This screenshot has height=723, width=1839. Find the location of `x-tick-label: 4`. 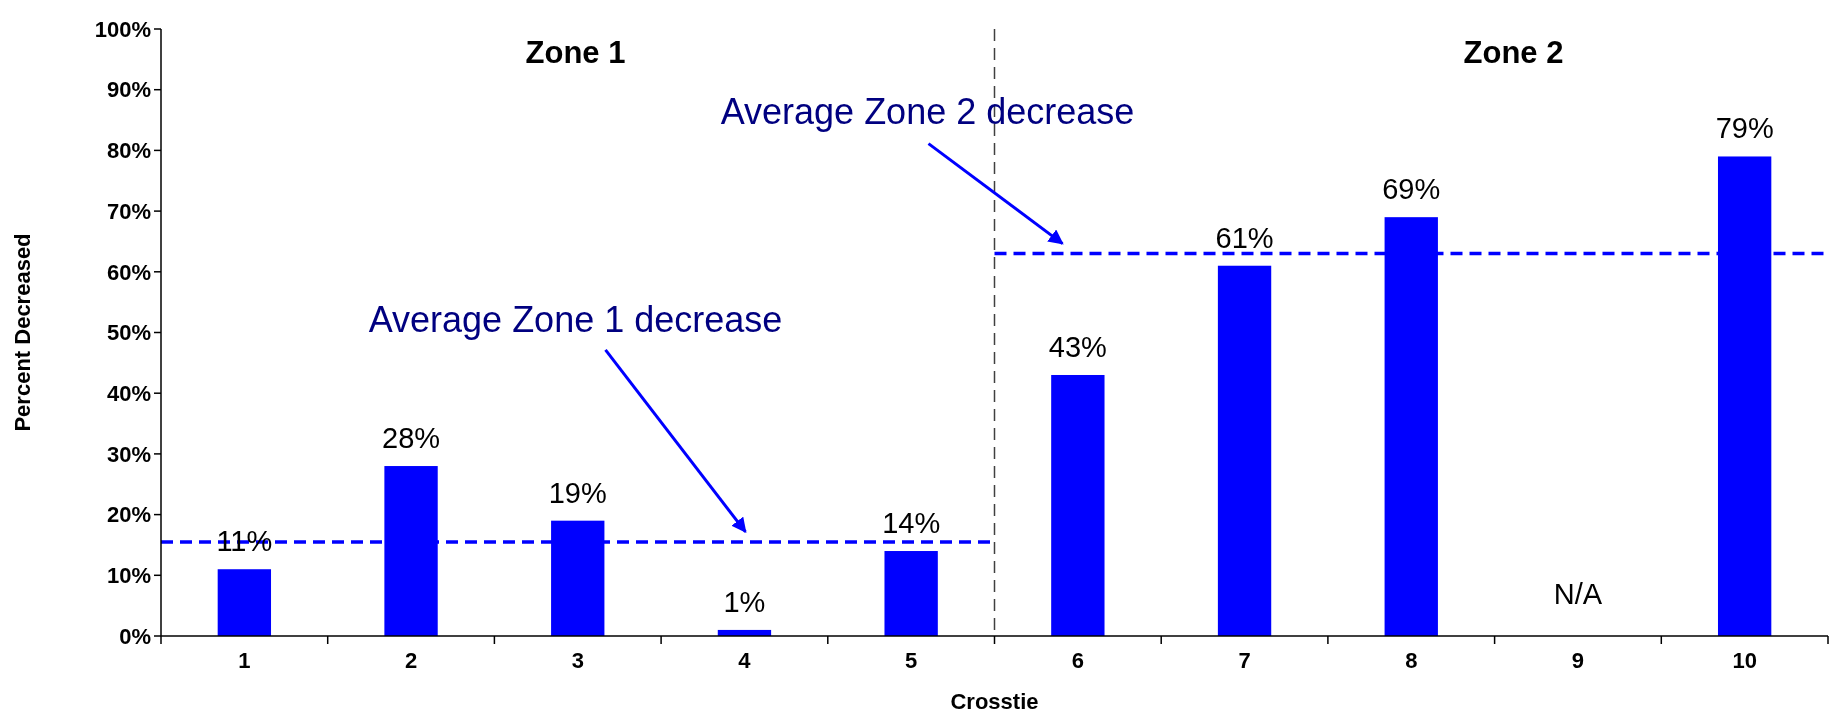

x-tick-label: 4 is located at coordinates (745, 660).